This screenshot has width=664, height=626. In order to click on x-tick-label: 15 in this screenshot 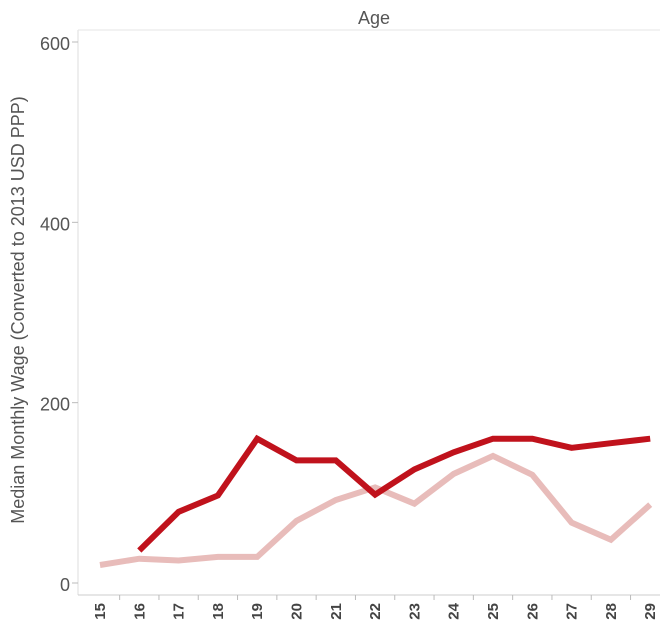, I will do `click(100, 611)`.